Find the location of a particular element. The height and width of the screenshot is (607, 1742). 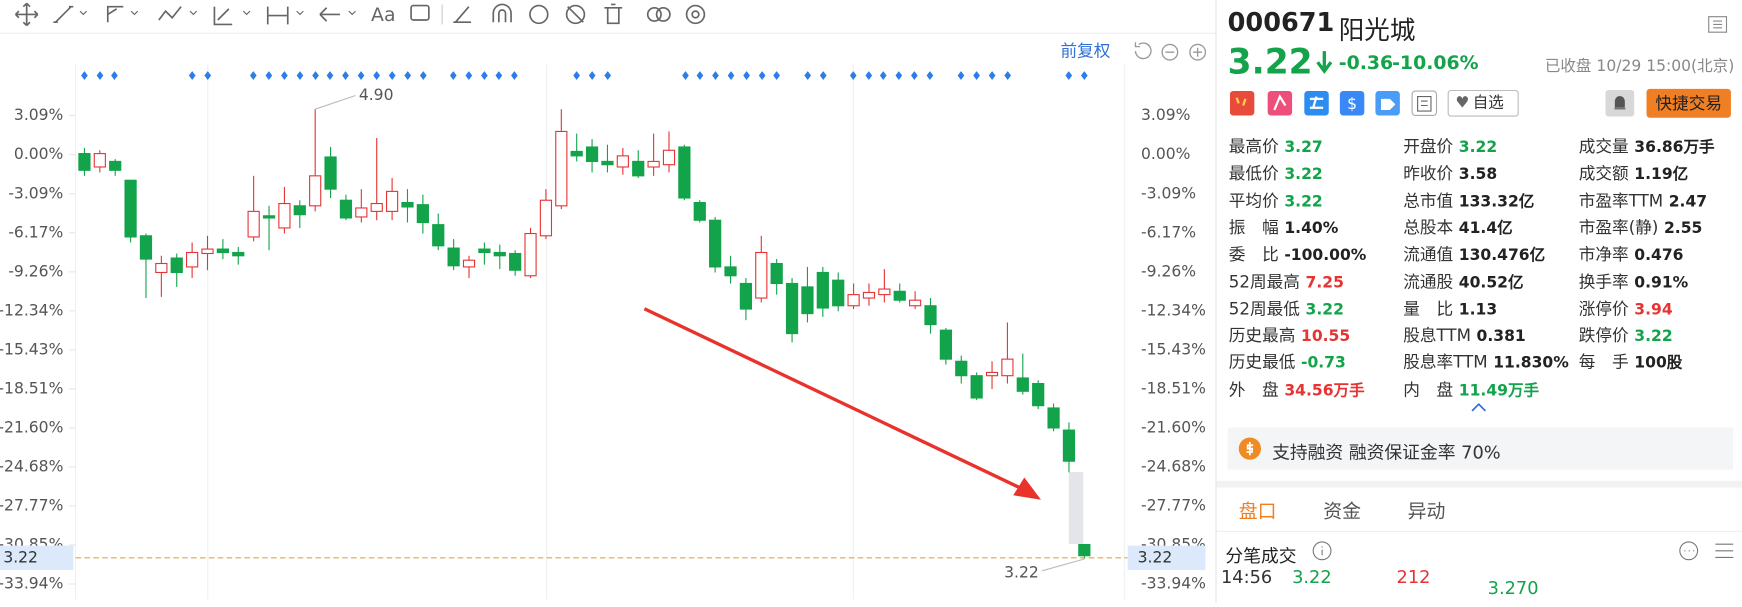

compare-tool is located at coordinates (654, 14).